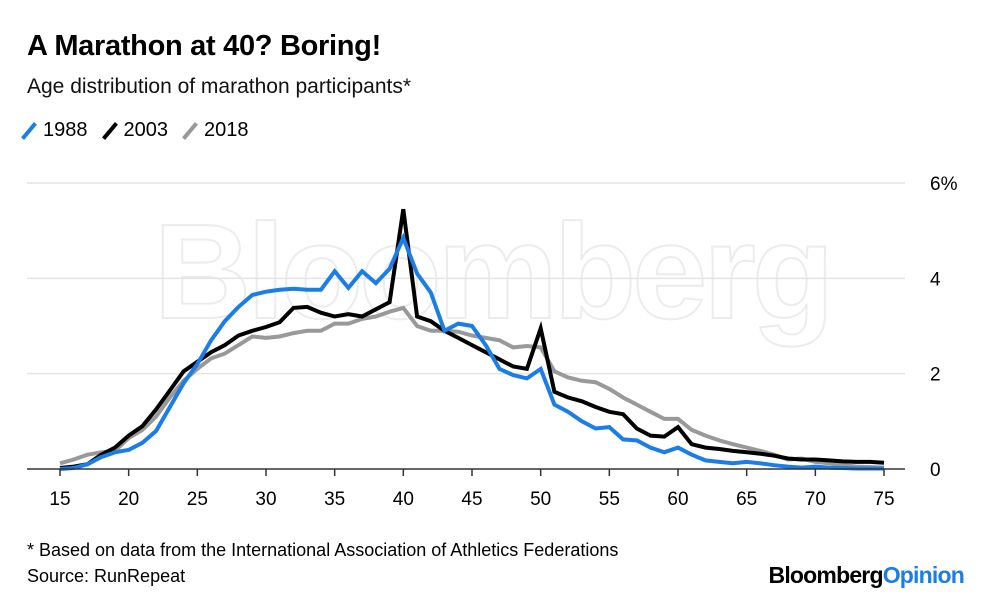 The height and width of the screenshot is (600, 986). What do you see at coordinates (65, 130) in the screenshot?
I see `legend-label: 1988` at bounding box center [65, 130].